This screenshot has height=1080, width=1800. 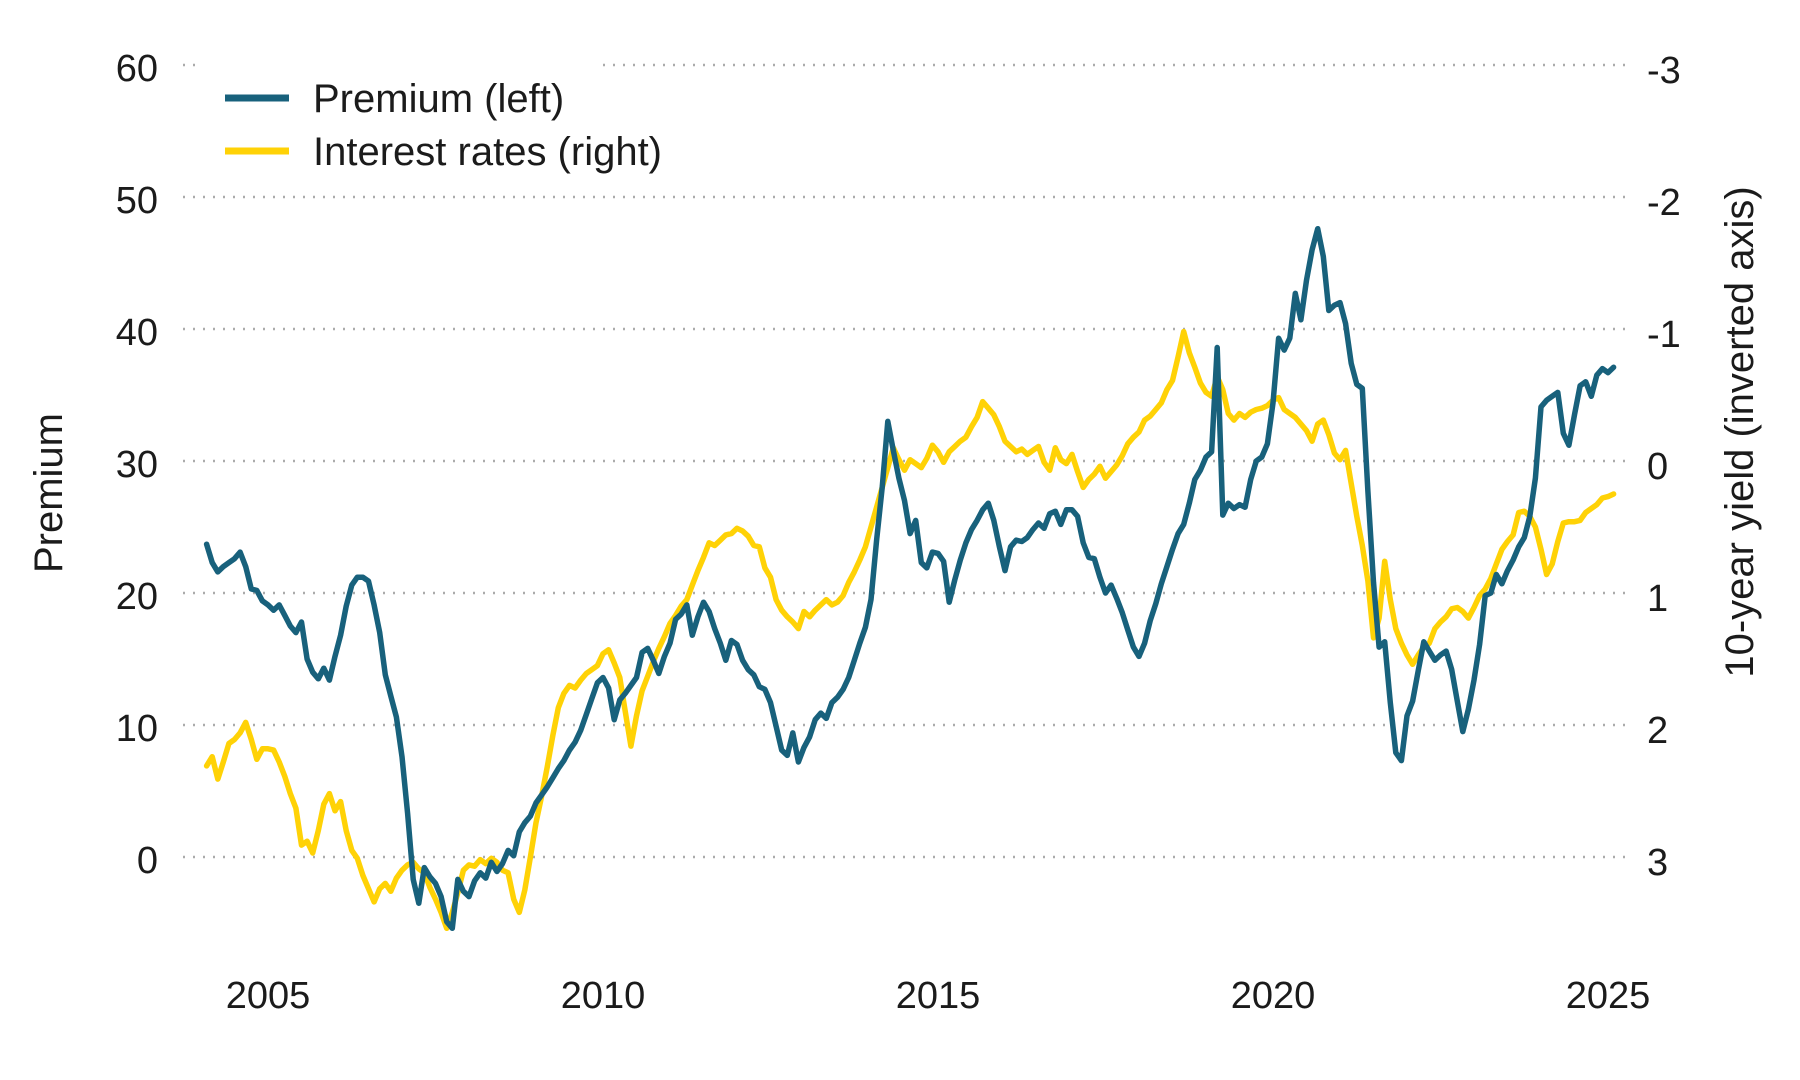 I want to click on left-axis-tick-label: 30, so click(x=137, y=465).